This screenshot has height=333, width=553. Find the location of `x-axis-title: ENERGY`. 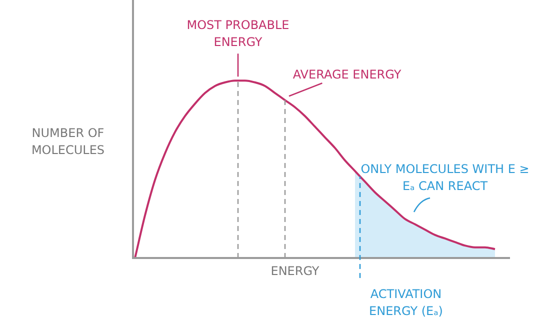

x-axis-title: ENERGY is located at coordinates (295, 271).